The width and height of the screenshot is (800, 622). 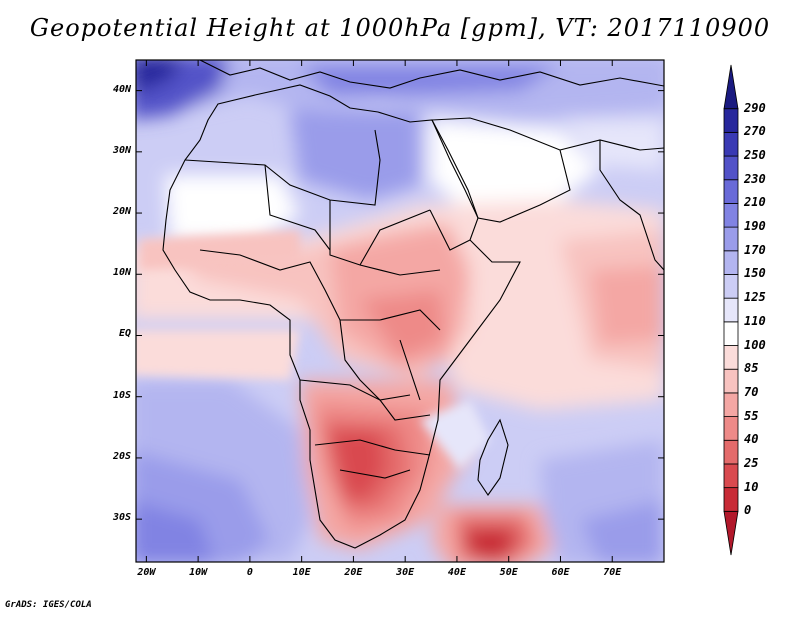 I want to click on colorbar-label: 210, so click(x=755, y=202).